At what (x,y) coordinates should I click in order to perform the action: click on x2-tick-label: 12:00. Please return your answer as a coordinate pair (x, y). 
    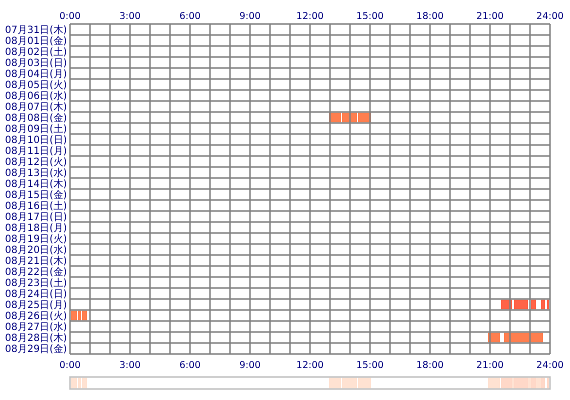
    Looking at the image, I should click on (310, 365).